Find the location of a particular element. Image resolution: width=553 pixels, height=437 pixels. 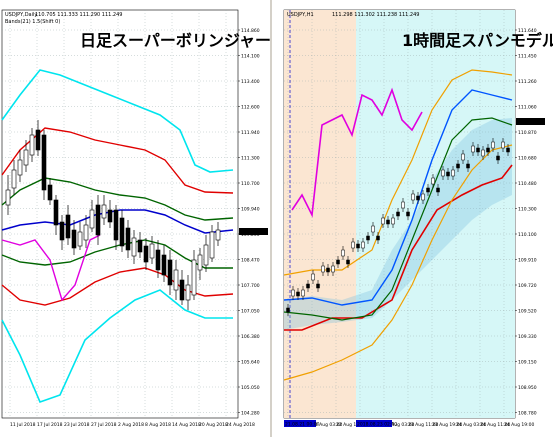

x-tick-label: 14 Aug 2018 is located at coordinates (186, 425).